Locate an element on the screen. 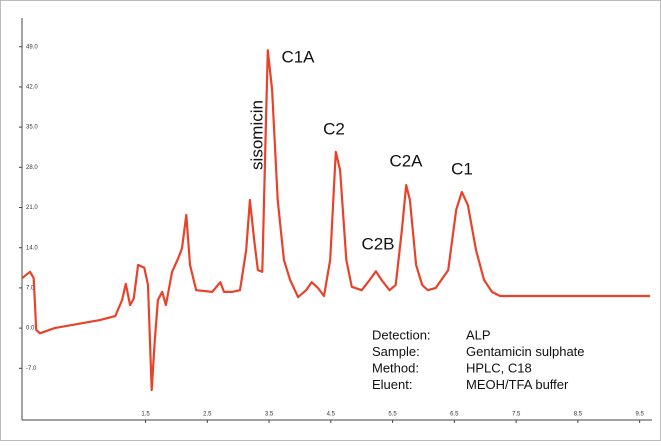  info-value: MEOH/TFA buffer is located at coordinates (517, 384).